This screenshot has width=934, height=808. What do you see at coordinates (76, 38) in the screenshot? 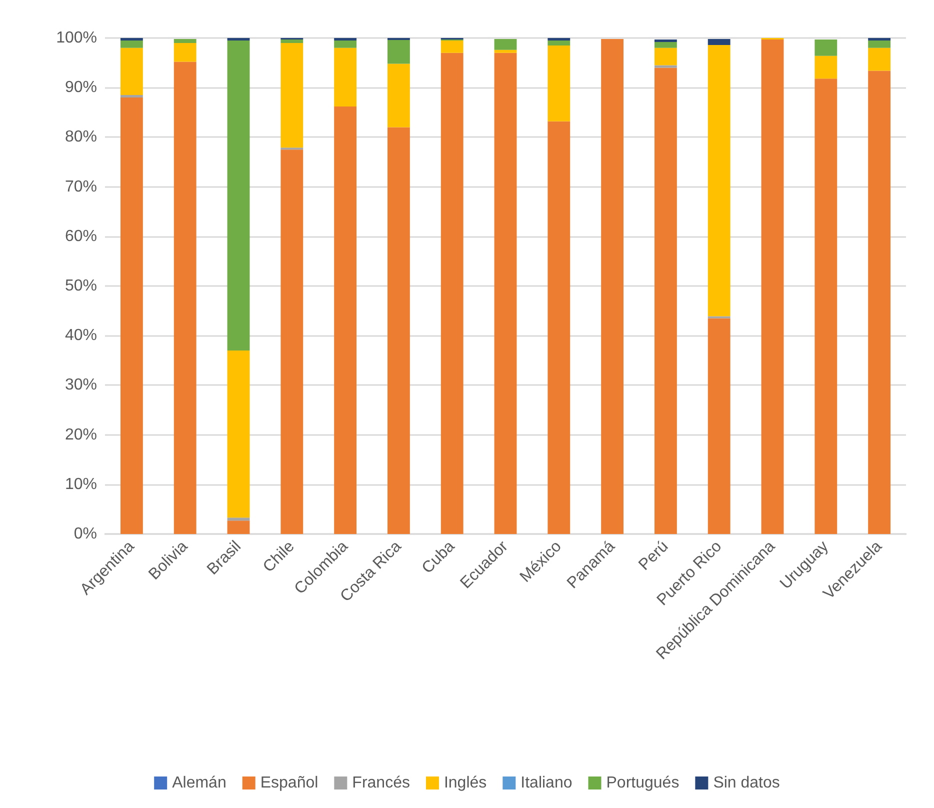
I see `y-tick-label: 100%` at bounding box center [76, 38].